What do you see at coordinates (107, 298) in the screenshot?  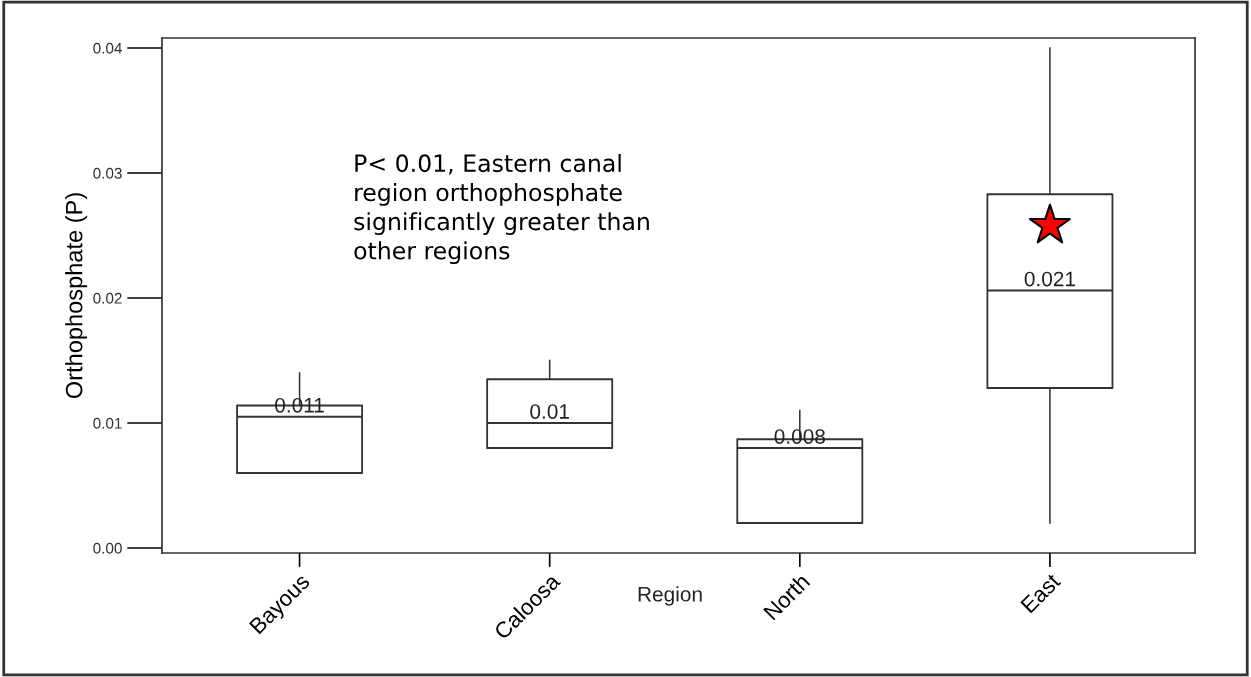 I see `y-tick-label: 0.02` at bounding box center [107, 298].